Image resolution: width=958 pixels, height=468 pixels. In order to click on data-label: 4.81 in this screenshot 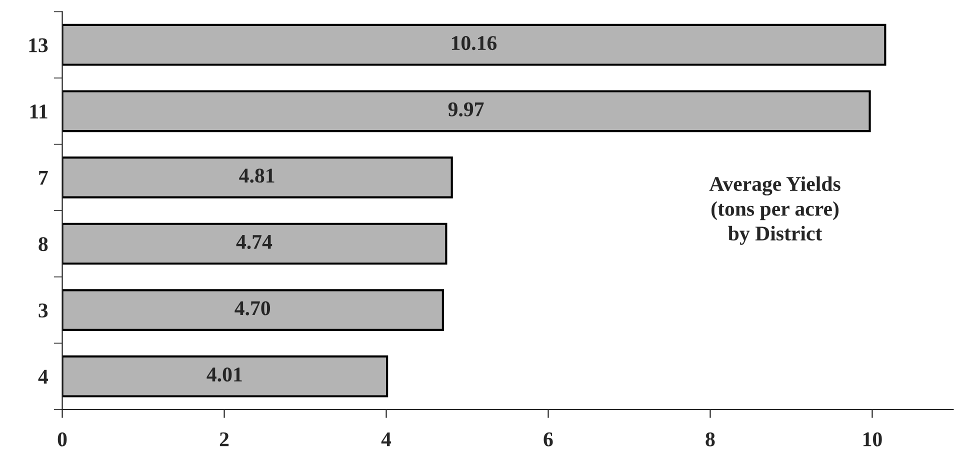, I will do `click(256, 175)`.